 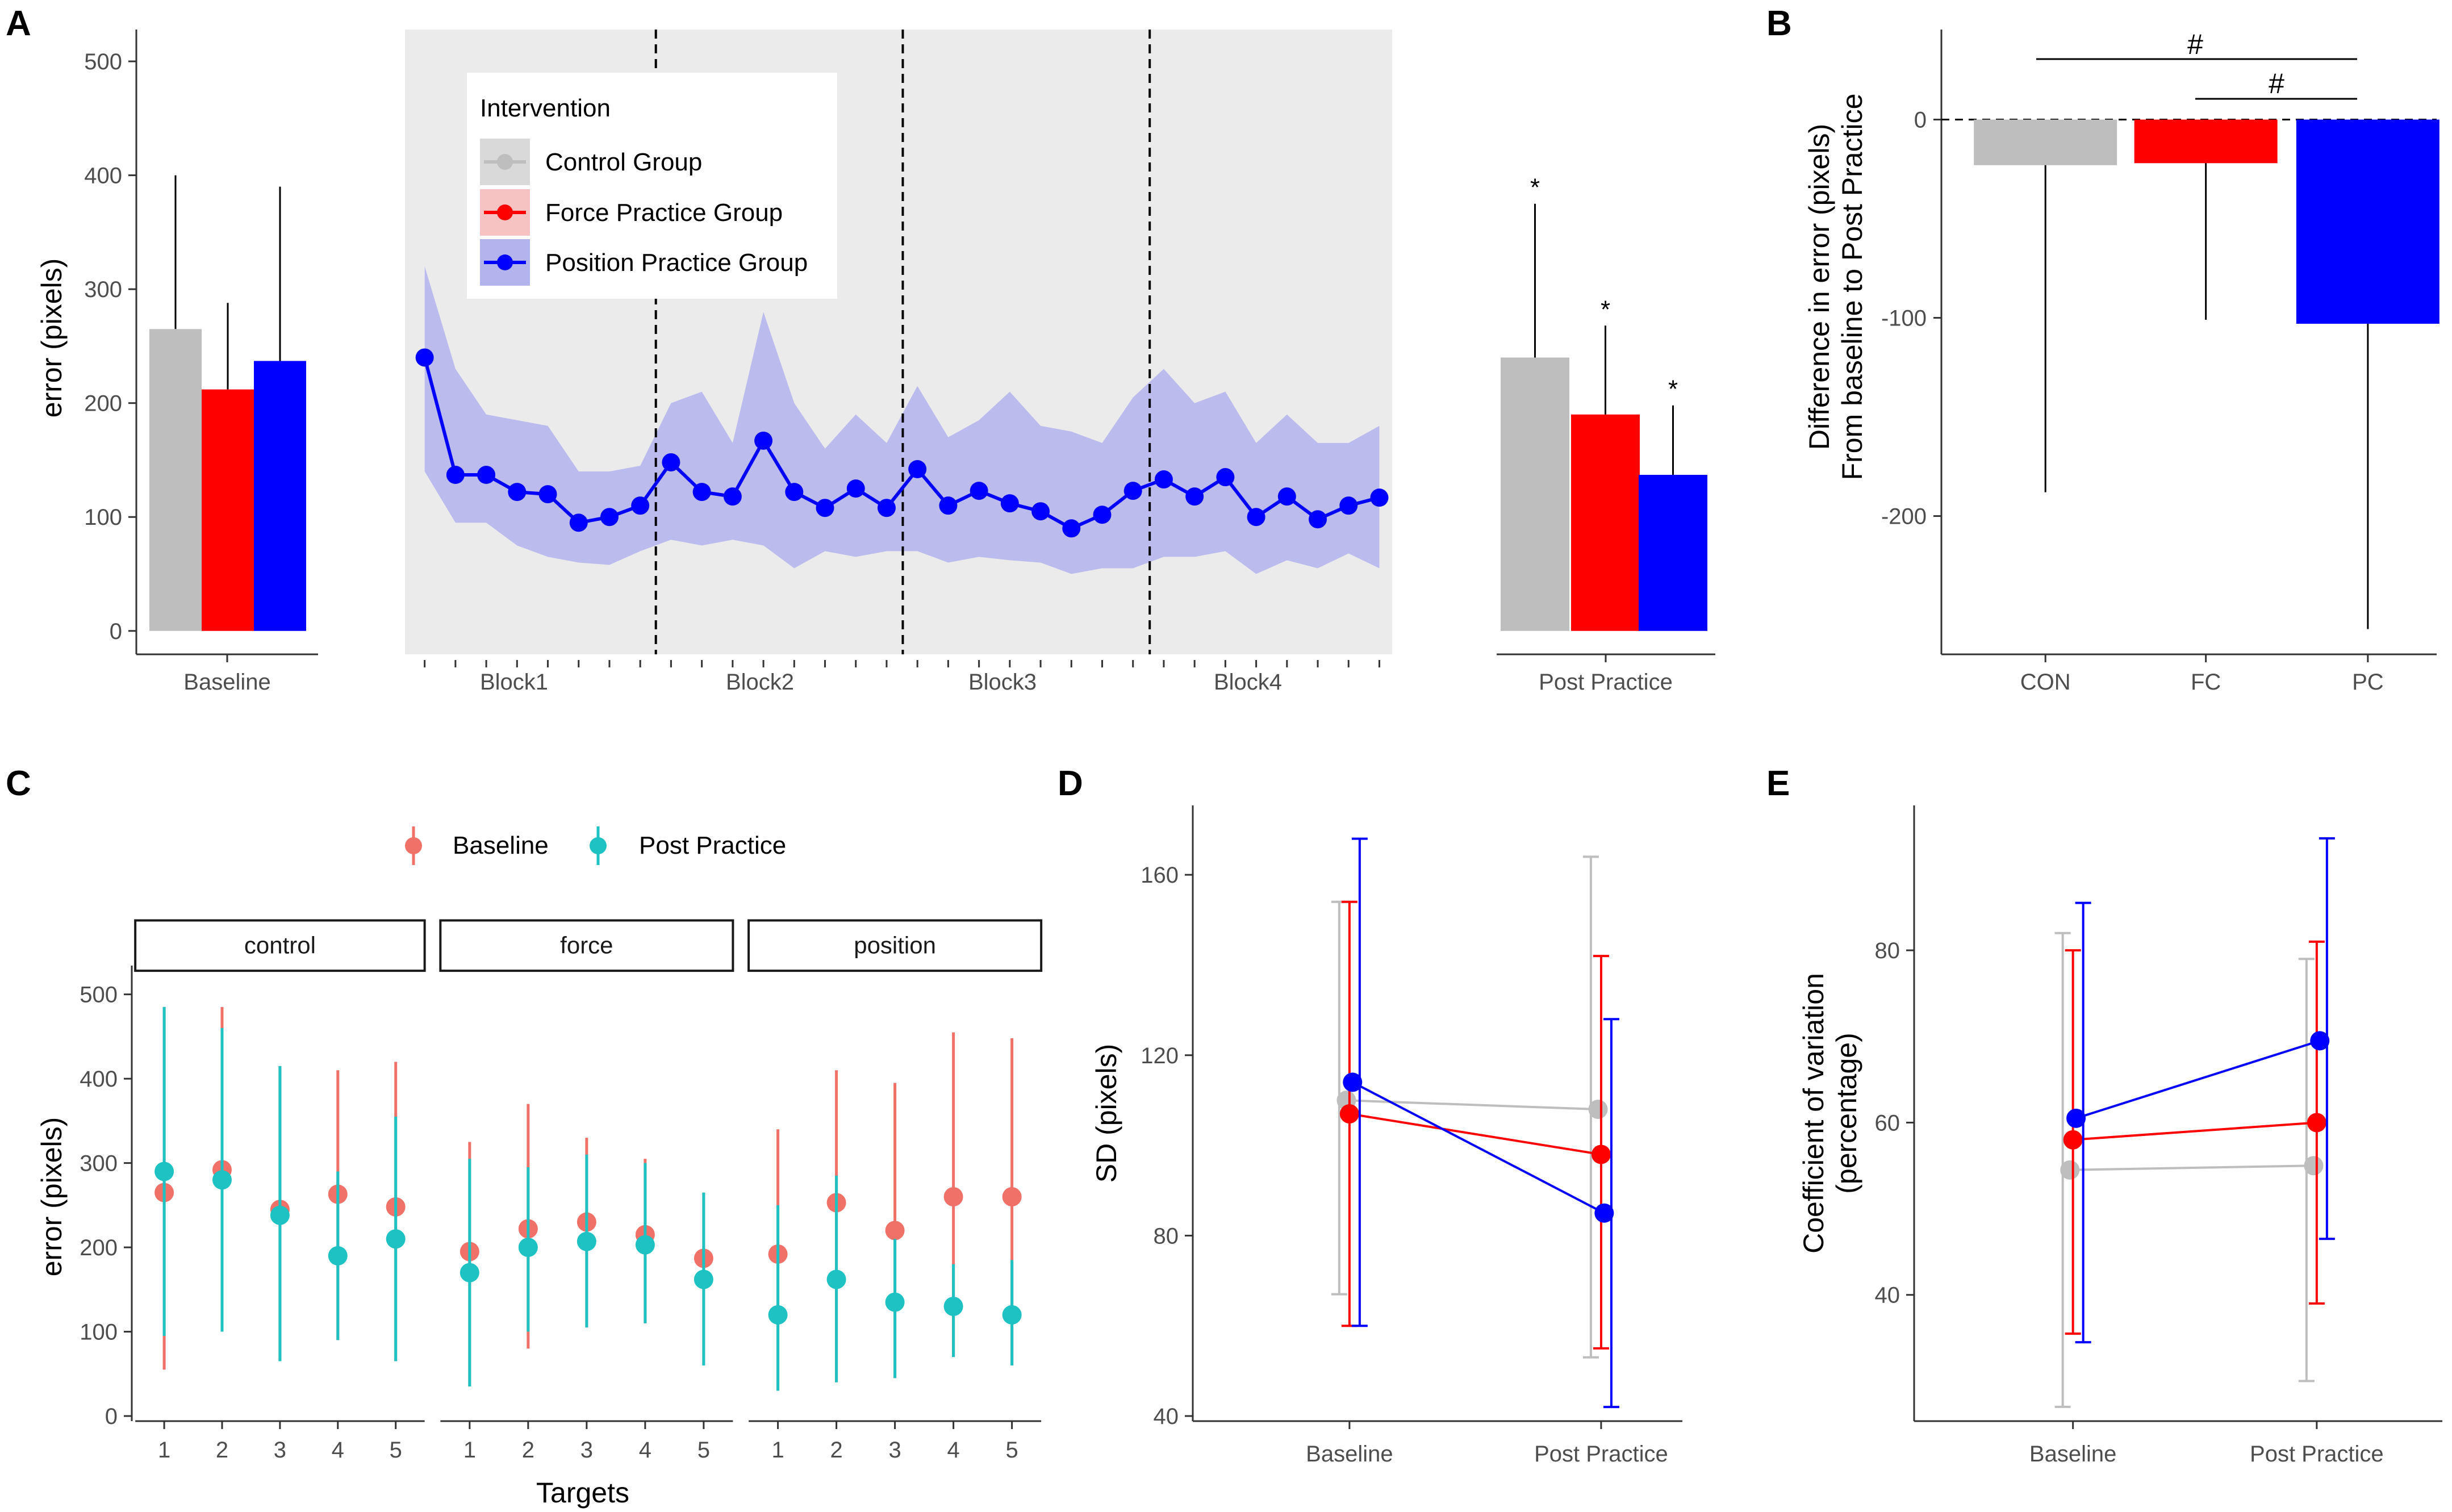 What do you see at coordinates (1604, 402) in the screenshot?
I see `post-practice-bars: * * *` at bounding box center [1604, 402].